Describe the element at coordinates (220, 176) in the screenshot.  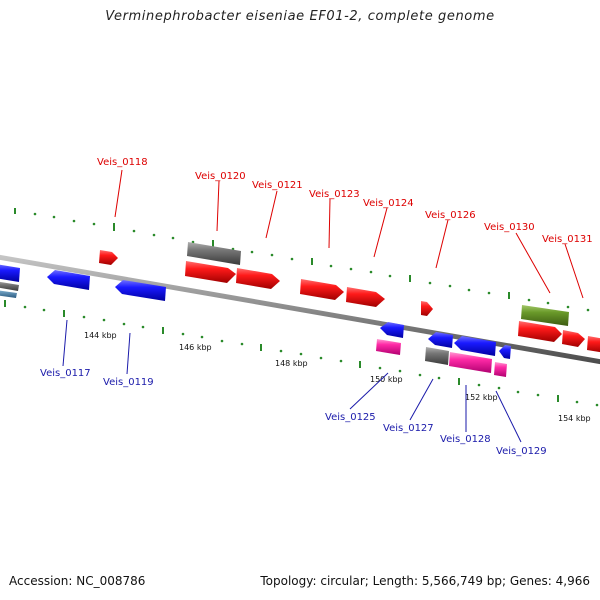
I see `label-veis-0120: Veis_0120` at that location.